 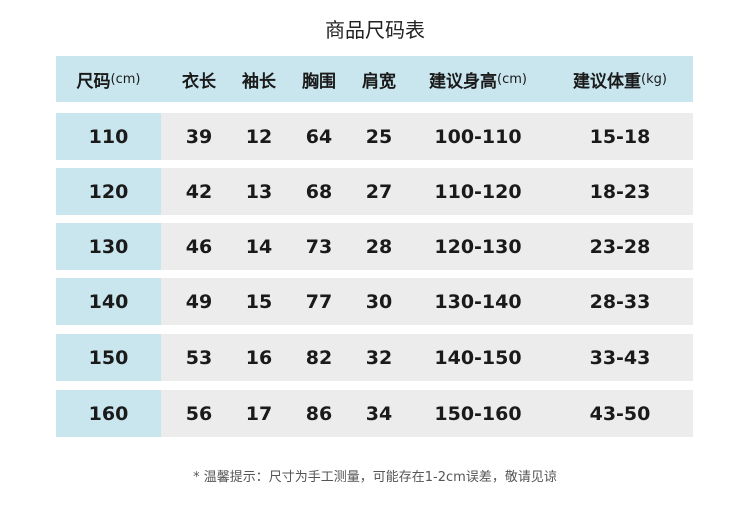 I want to click on size-cell: 140, so click(x=108, y=301).